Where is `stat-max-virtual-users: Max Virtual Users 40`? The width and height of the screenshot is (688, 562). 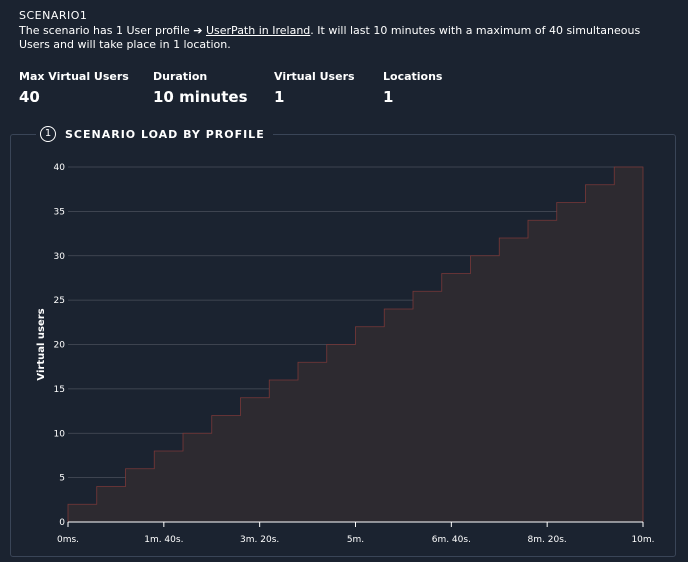 stat-max-virtual-users: Max Virtual Users 40 is located at coordinates (74, 88).